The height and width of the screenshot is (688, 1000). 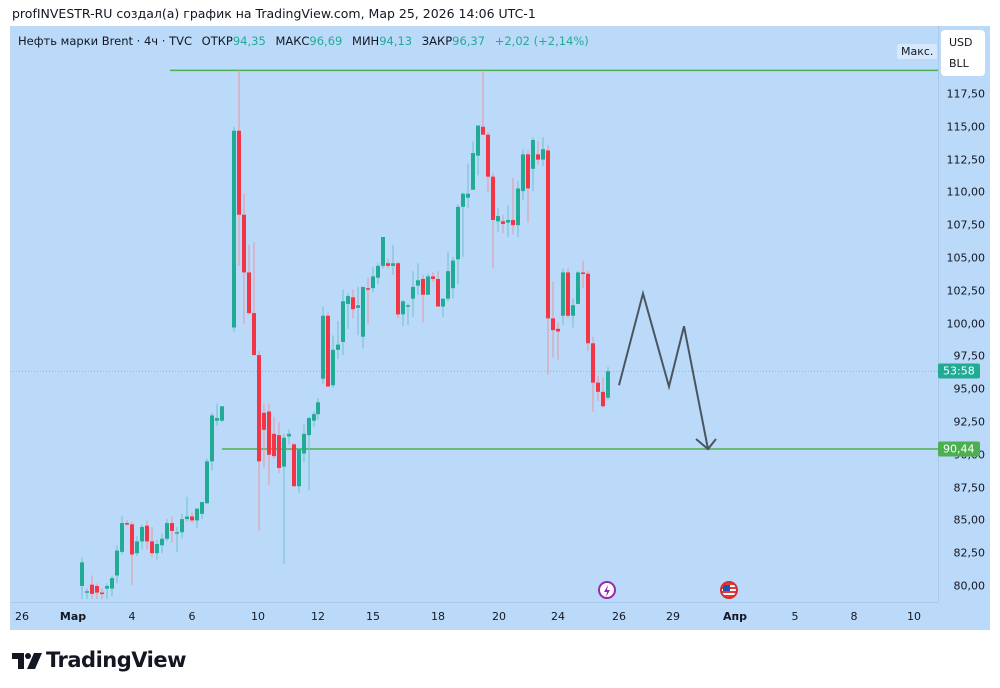 I want to click on price-tick: 115,00, so click(x=966, y=127).